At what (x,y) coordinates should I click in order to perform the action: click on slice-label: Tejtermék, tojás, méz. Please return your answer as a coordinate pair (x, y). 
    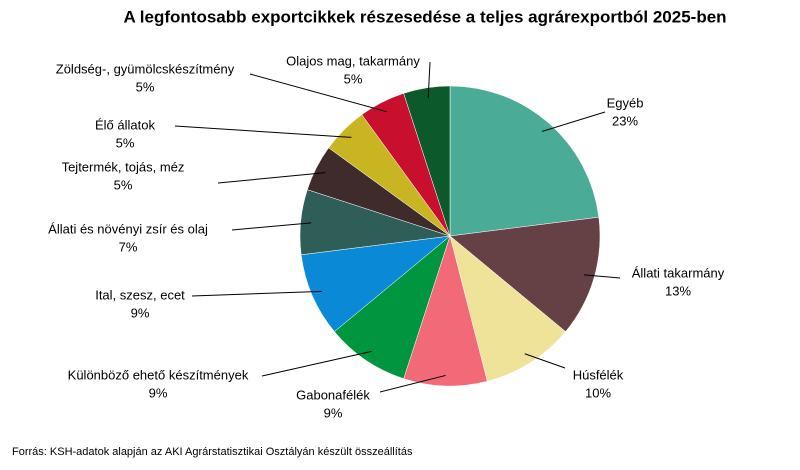
    Looking at the image, I should click on (123, 166).